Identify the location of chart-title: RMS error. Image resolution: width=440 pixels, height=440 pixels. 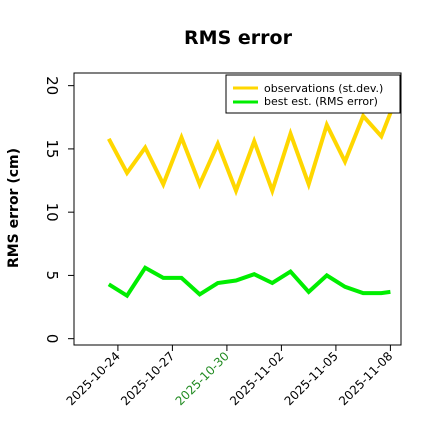
(238, 38).